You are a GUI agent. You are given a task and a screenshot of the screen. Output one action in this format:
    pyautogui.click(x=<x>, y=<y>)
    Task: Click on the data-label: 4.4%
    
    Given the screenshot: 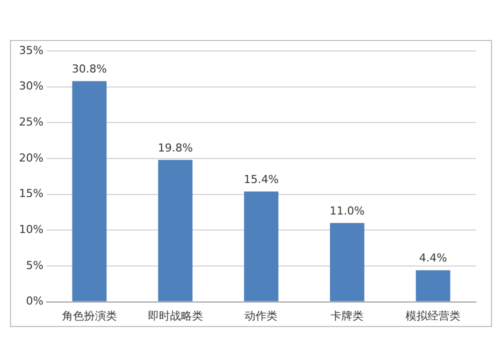 What is the action you would take?
    pyautogui.click(x=433, y=258)
    